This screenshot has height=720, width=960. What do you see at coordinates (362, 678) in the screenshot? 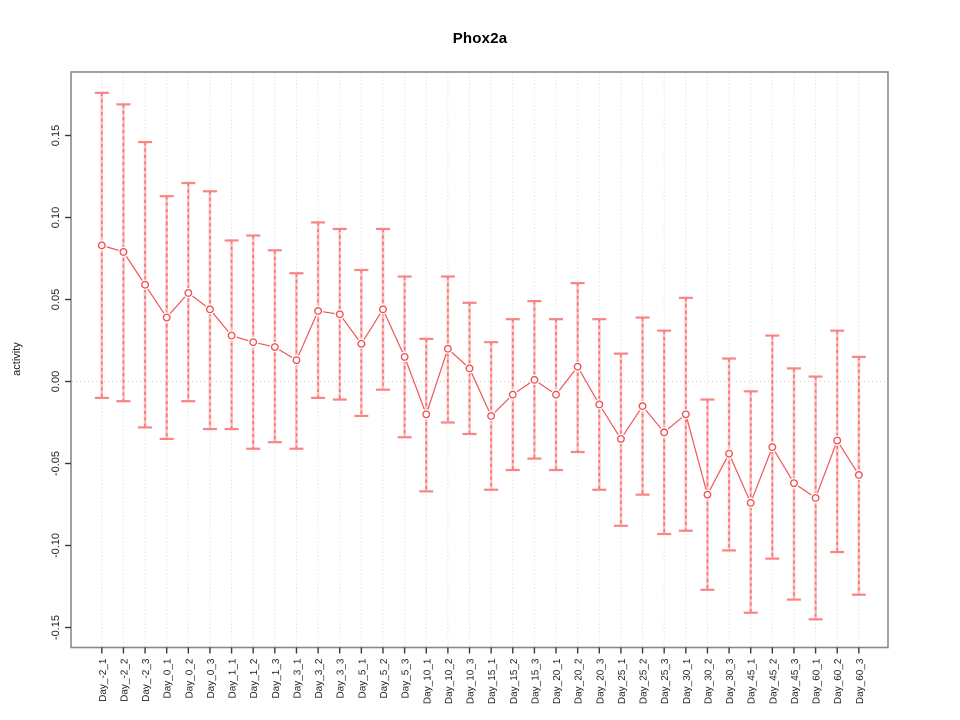
I see `x-tick-label: Day_5_1` at bounding box center [362, 678].